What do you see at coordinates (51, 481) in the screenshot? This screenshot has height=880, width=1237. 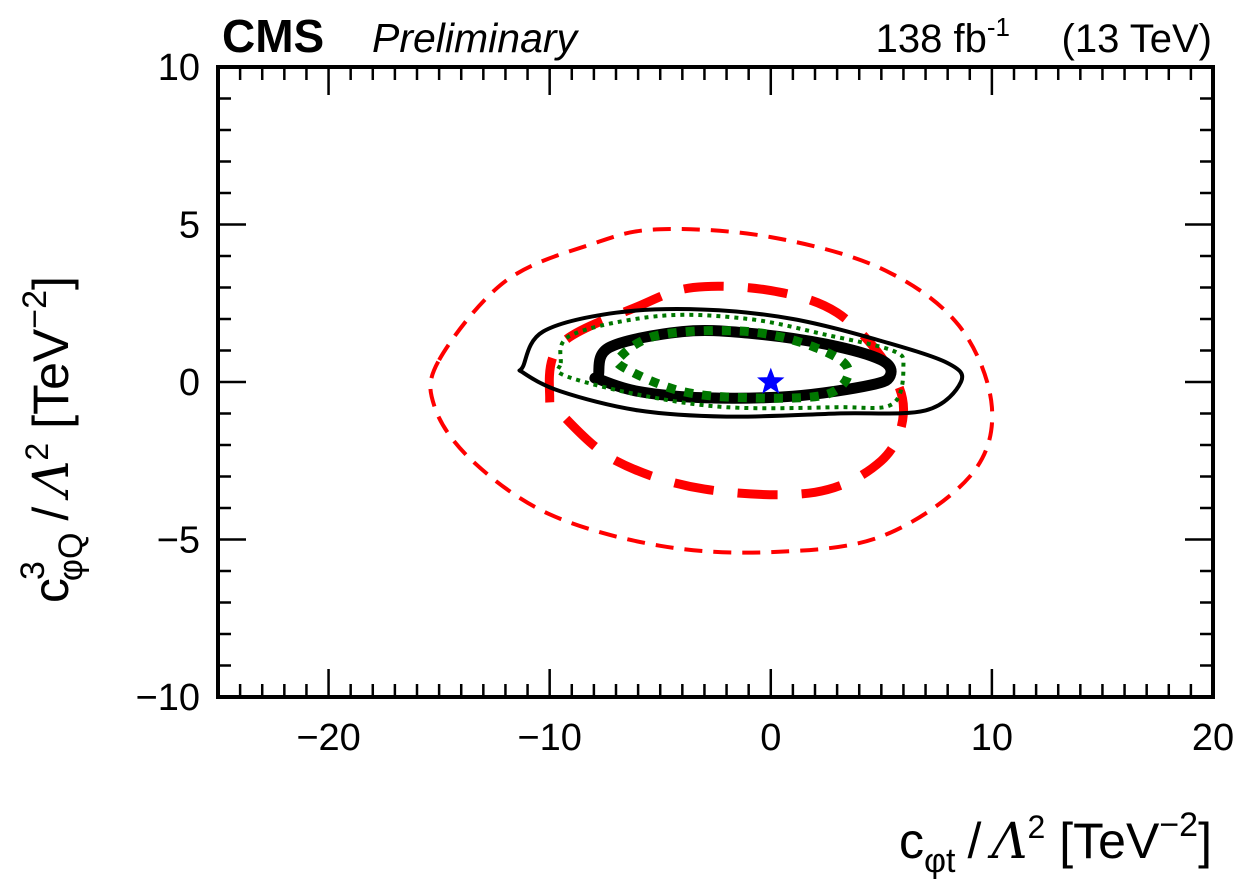 I see `y-axis-lambda: Λ` at bounding box center [51, 481].